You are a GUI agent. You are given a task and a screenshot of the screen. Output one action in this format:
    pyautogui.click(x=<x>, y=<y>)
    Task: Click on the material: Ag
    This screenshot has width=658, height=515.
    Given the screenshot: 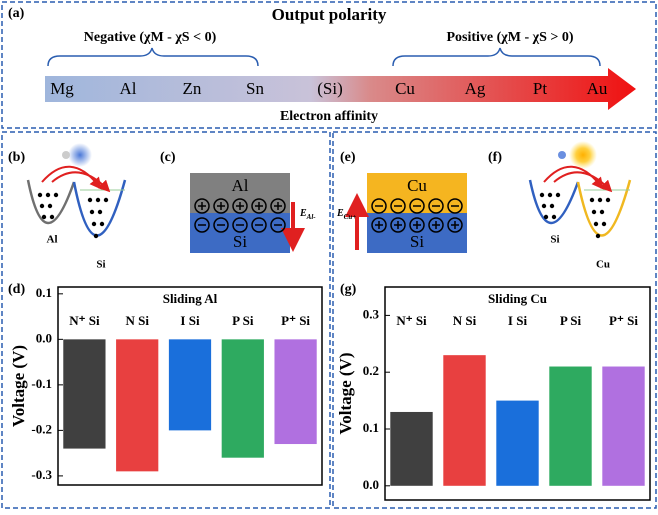 What is the action you would take?
    pyautogui.click(x=475, y=88)
    